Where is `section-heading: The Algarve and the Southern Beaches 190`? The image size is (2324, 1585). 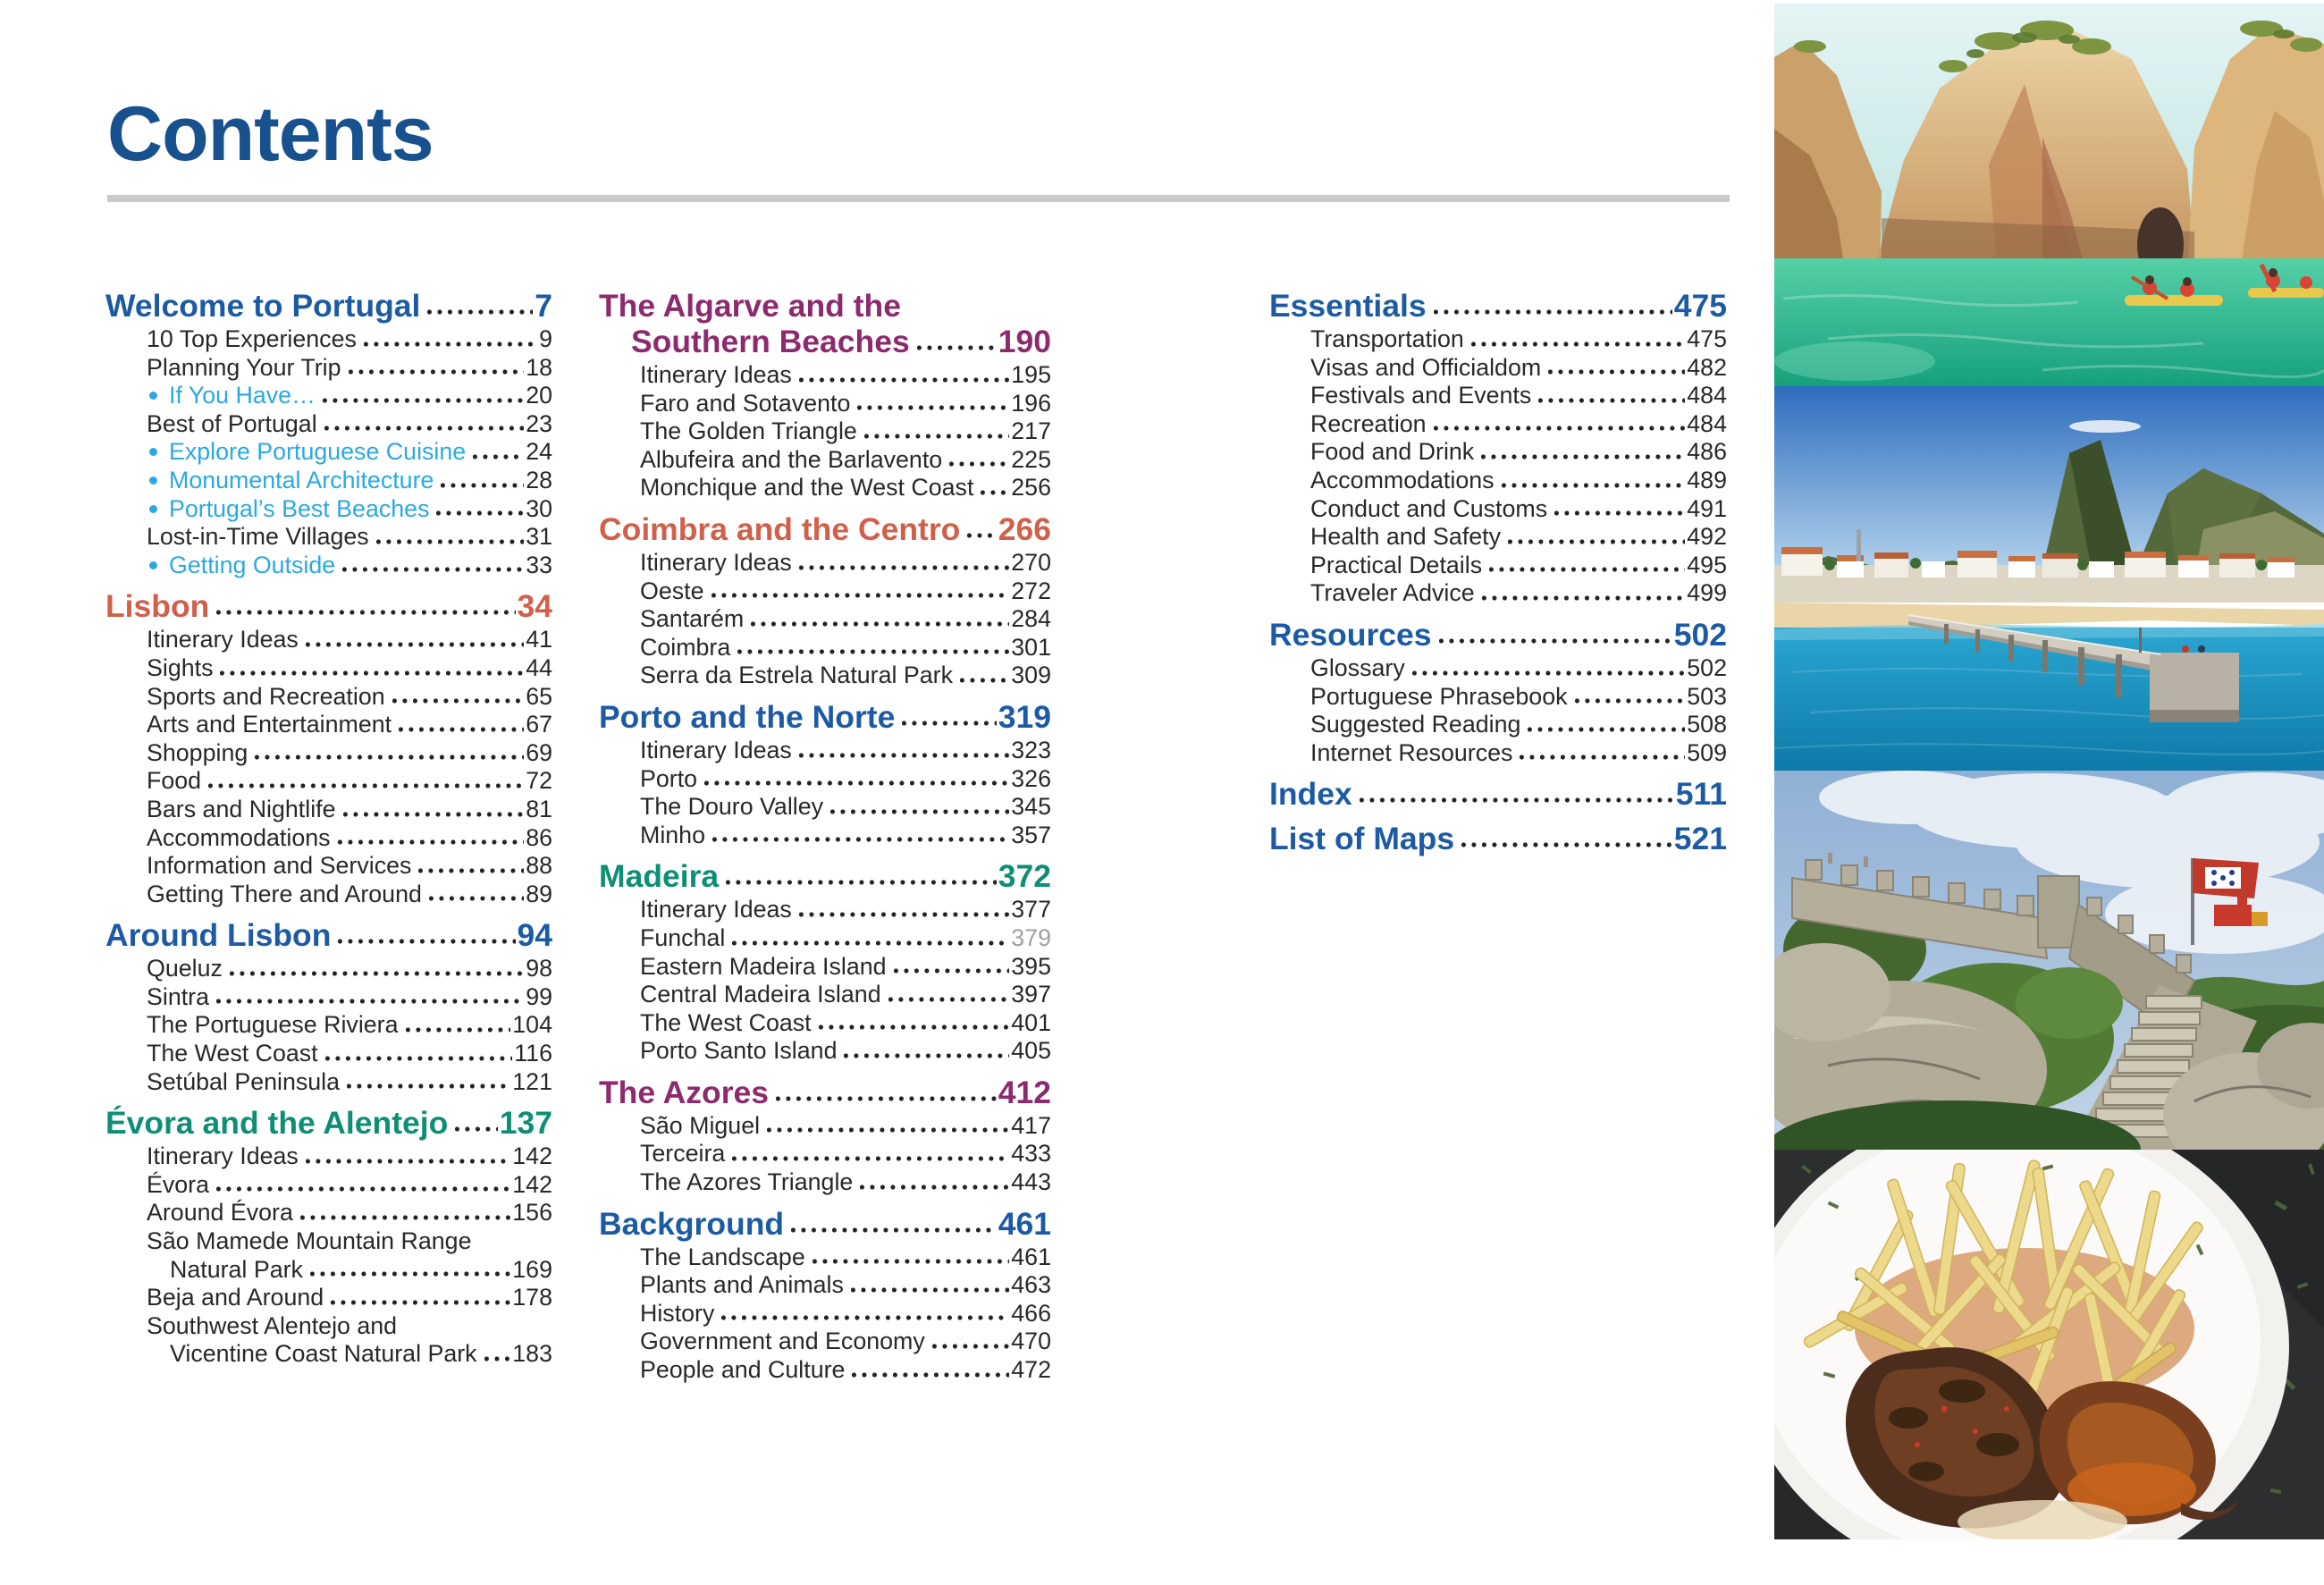 section-heading: The Algarve and the Southern Beaches 190 is located at coordinates (825, 323).